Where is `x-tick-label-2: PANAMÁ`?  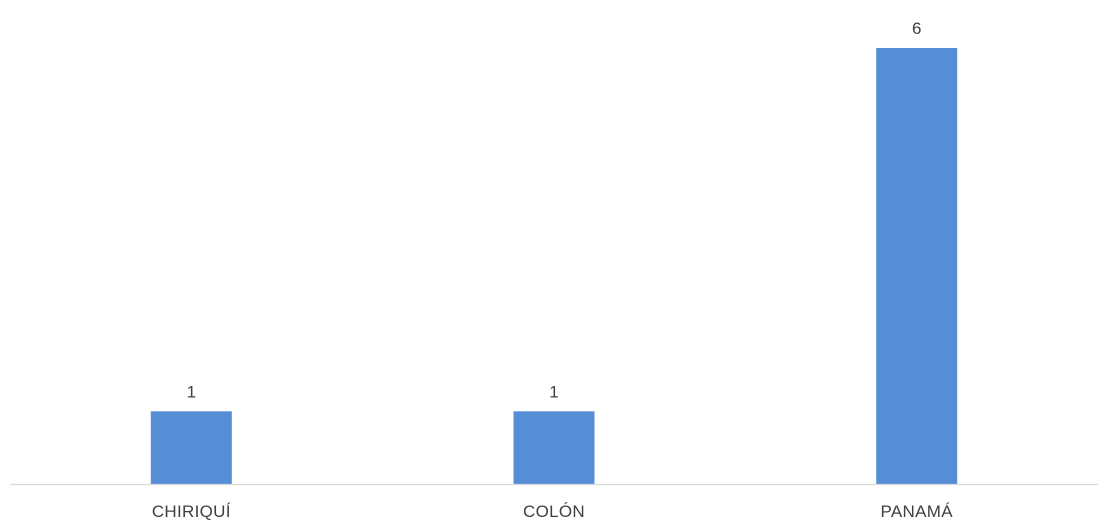 x-tick-label-2: PANAMÁ is located at coordinates (917, 511).